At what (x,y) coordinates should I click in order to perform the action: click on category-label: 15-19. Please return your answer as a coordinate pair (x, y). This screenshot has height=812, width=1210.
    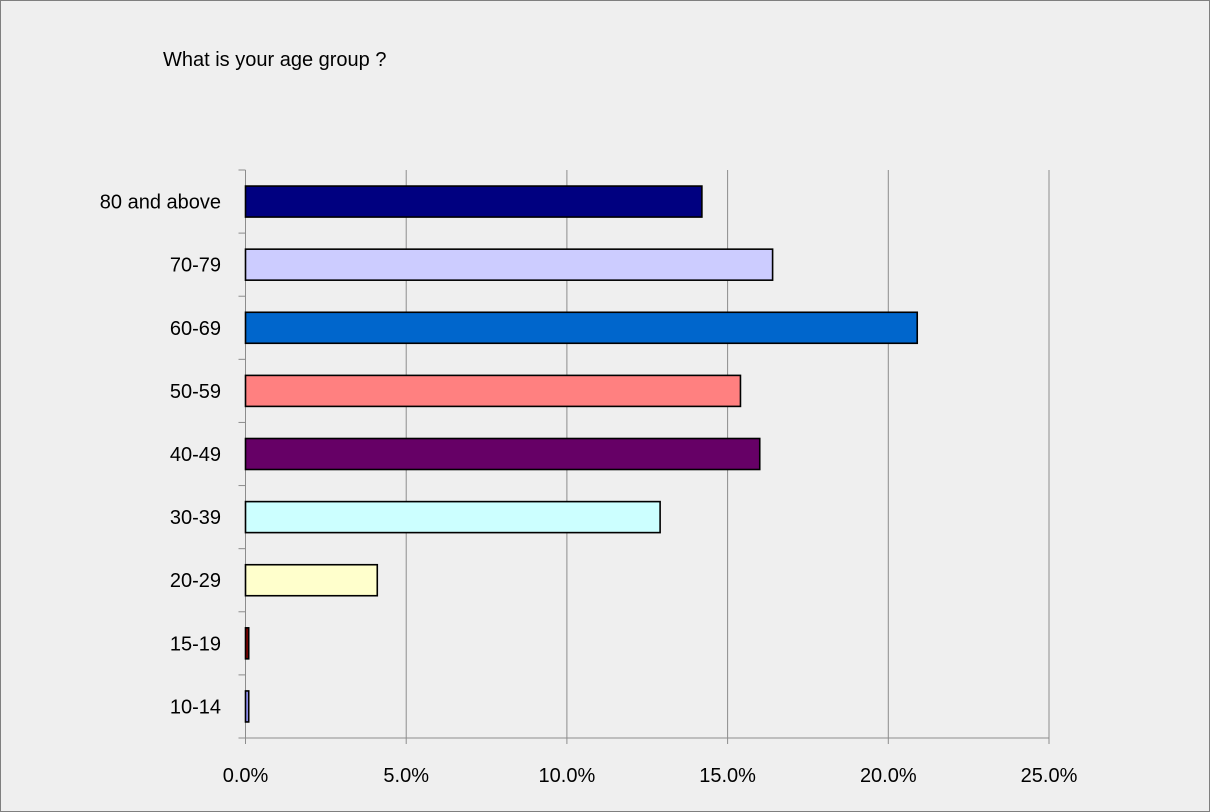
    Looking at the image, I should click on (195, 644).